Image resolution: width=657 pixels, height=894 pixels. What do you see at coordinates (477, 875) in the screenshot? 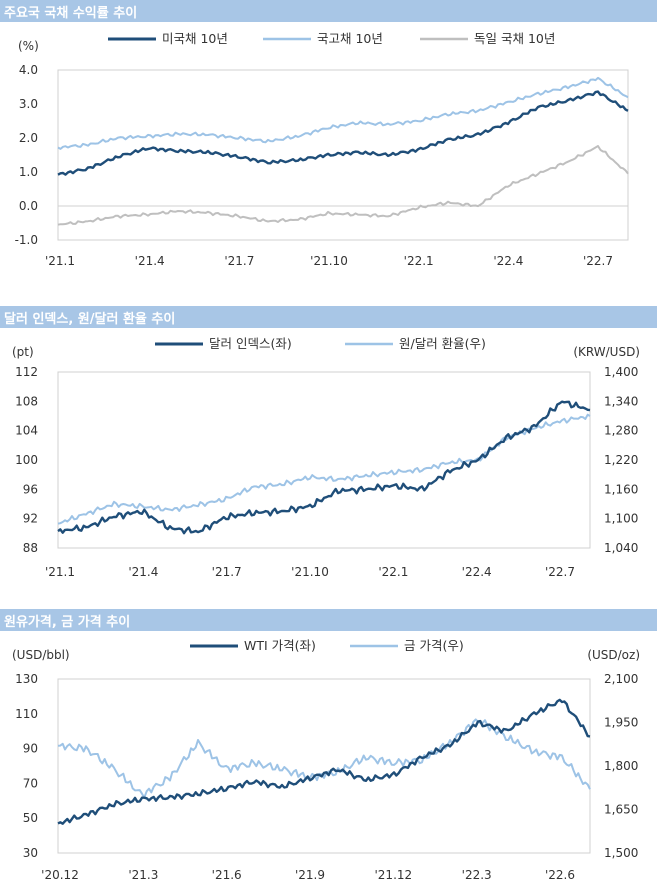
I see `x-tick-label: '22.3` at bounding box center [477, 875].